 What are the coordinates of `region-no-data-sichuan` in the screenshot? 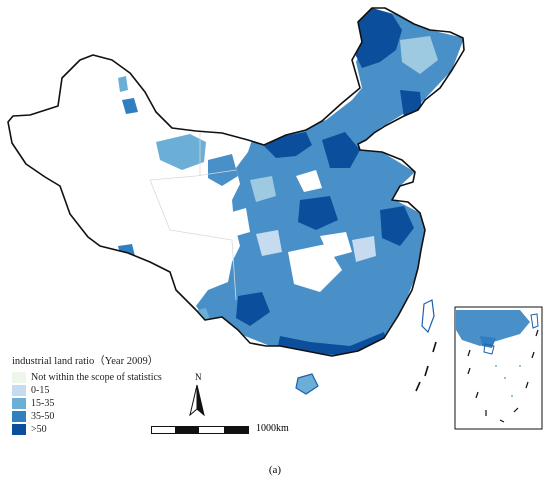 It's located at (315, 268).